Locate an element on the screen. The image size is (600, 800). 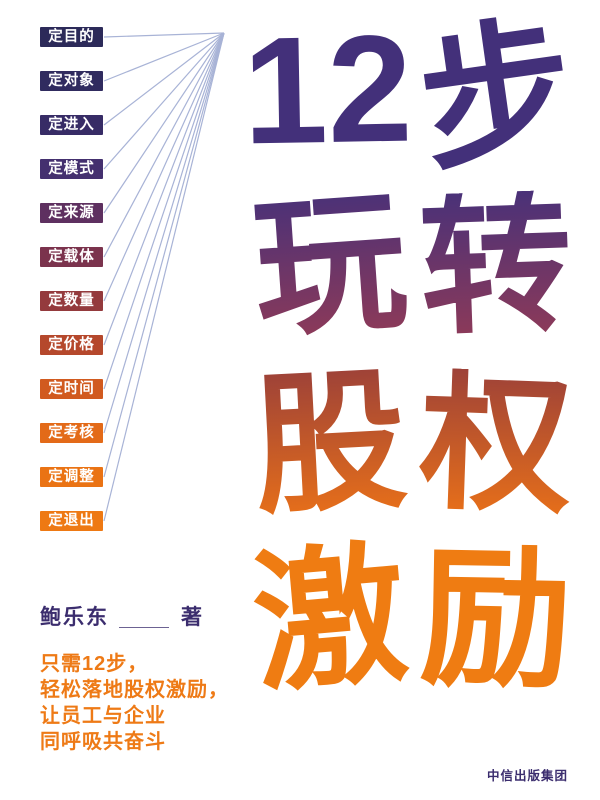
tagline-line-3: 让员工与企业 is located at coordinates (103, 716).